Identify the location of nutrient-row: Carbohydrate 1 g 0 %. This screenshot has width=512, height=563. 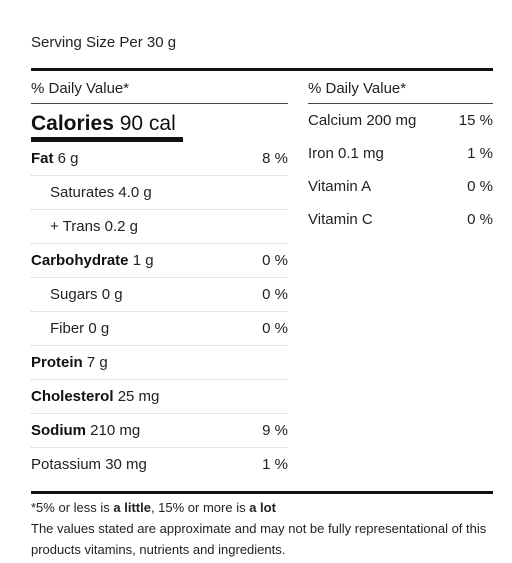
(159, 261).